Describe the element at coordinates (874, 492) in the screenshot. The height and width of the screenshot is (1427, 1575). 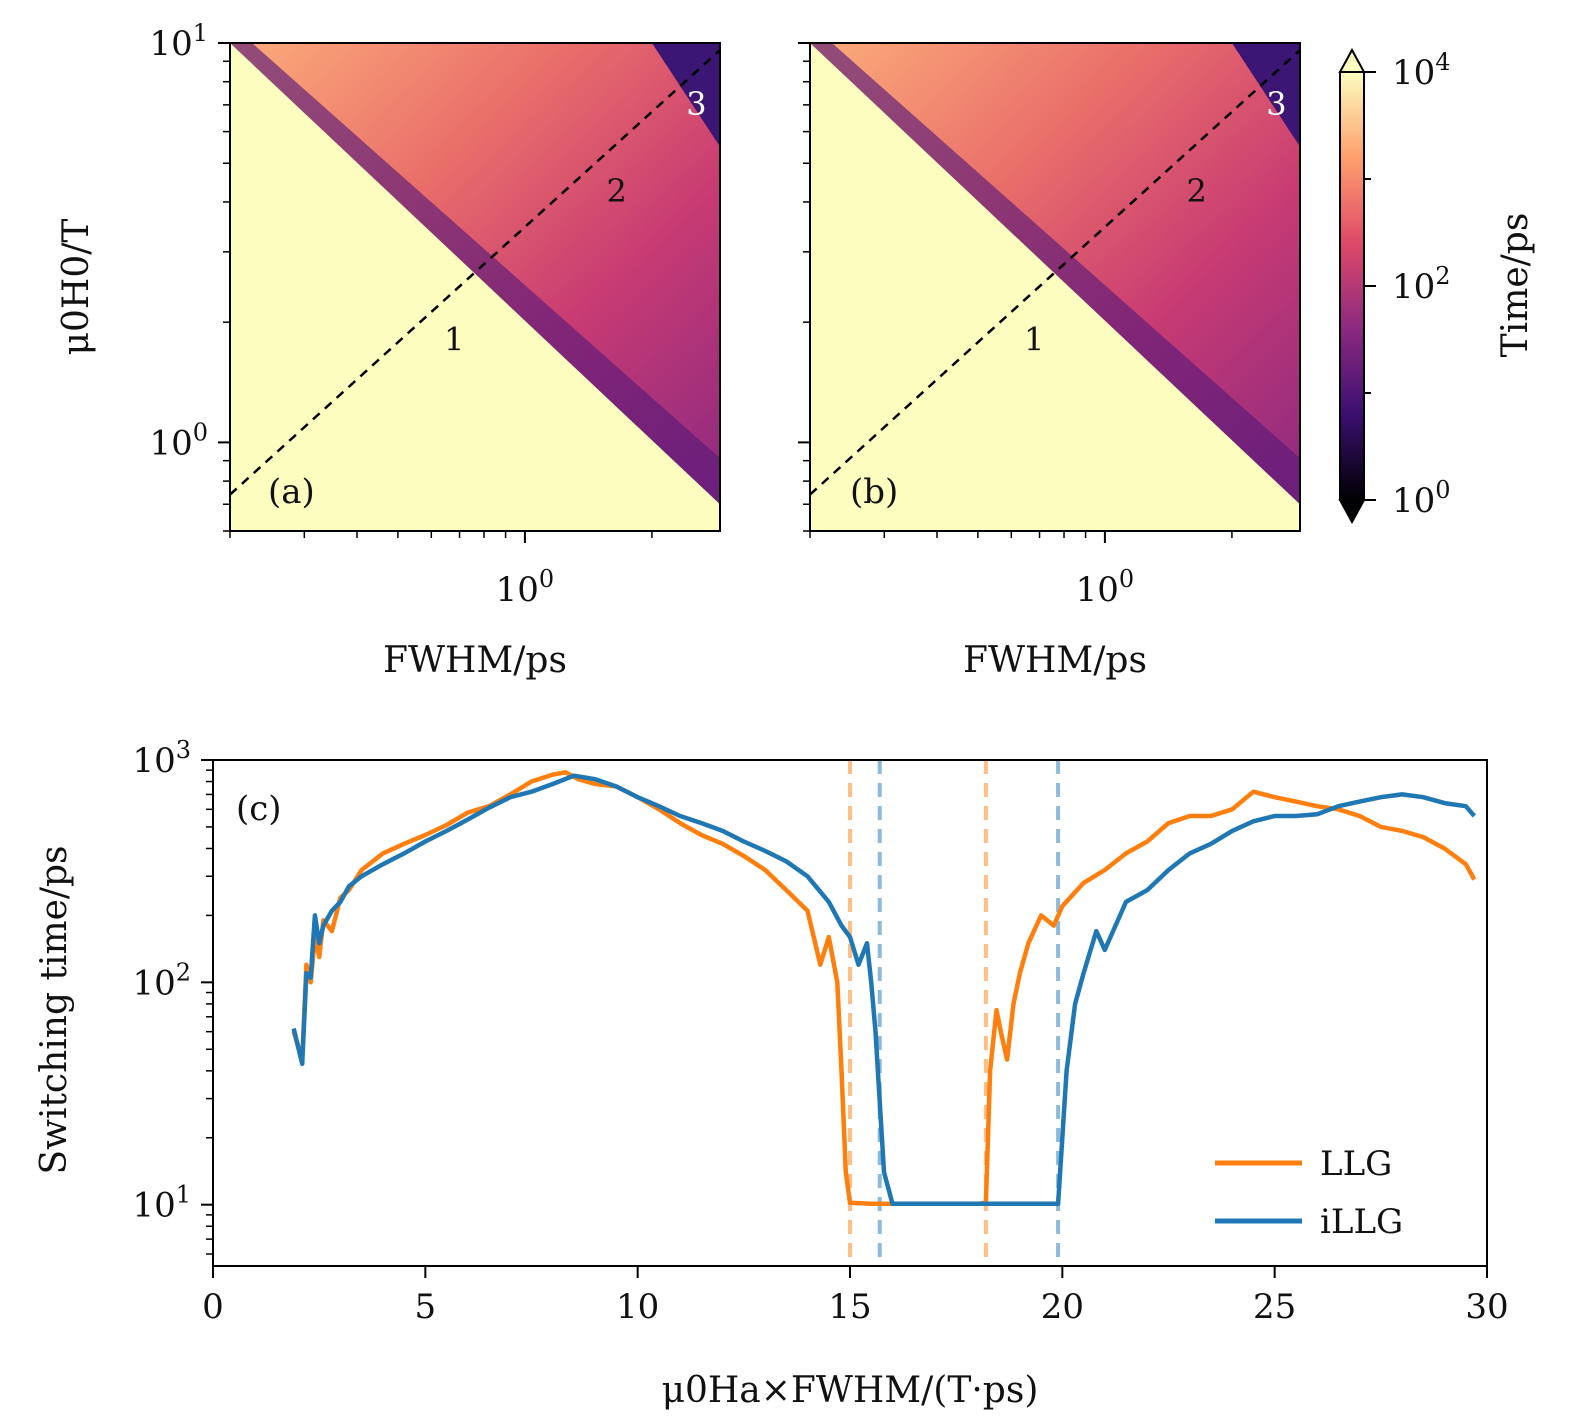
I see `panel-label: (b)` at that location.